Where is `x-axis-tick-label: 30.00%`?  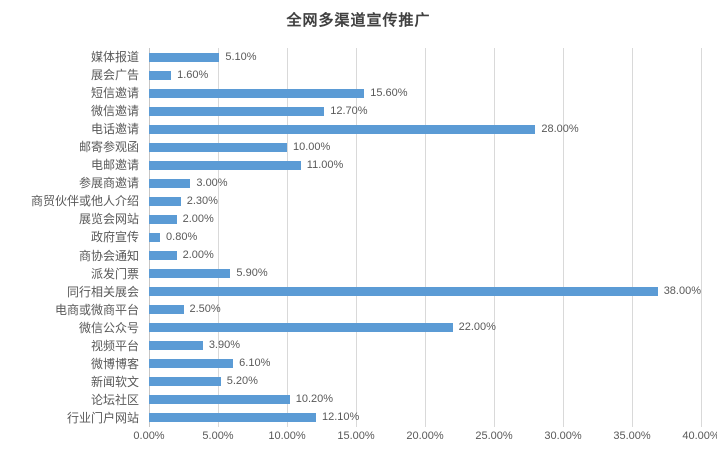 x-axis-tick-label: 30.00% is located at coordinates (563, 436).